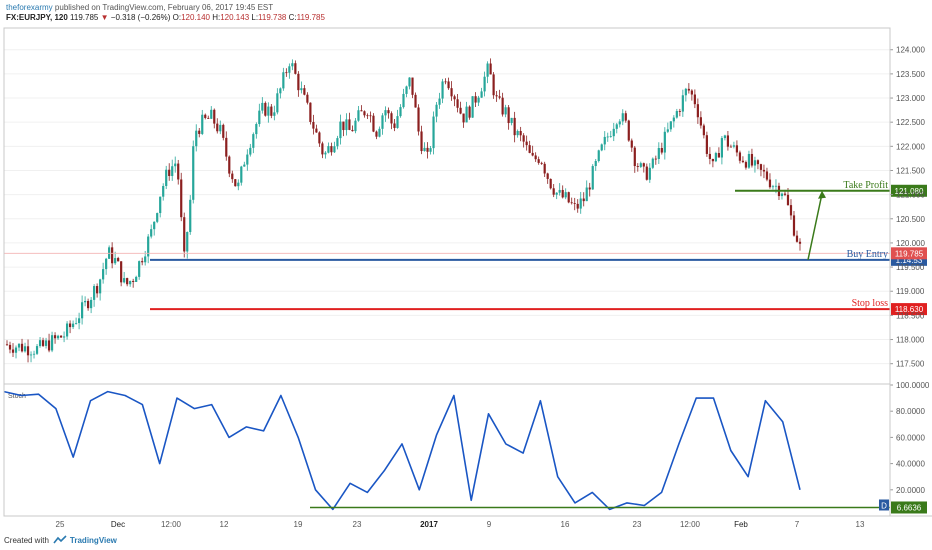 This screenshot has width=932, height=550. I want to click on tradingview-icon, so click(60, 539).